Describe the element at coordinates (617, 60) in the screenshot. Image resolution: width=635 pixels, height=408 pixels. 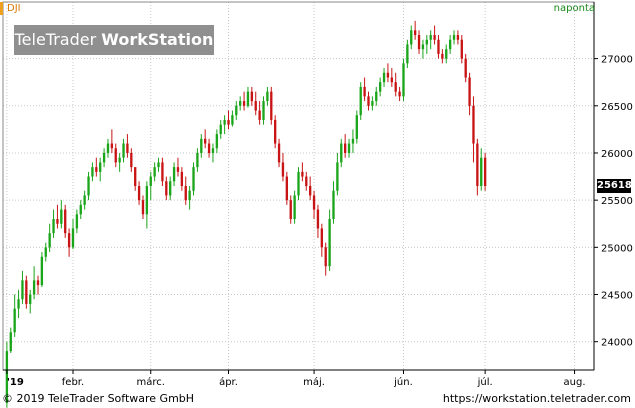
I see `y-tick-label: 27000` at that location.